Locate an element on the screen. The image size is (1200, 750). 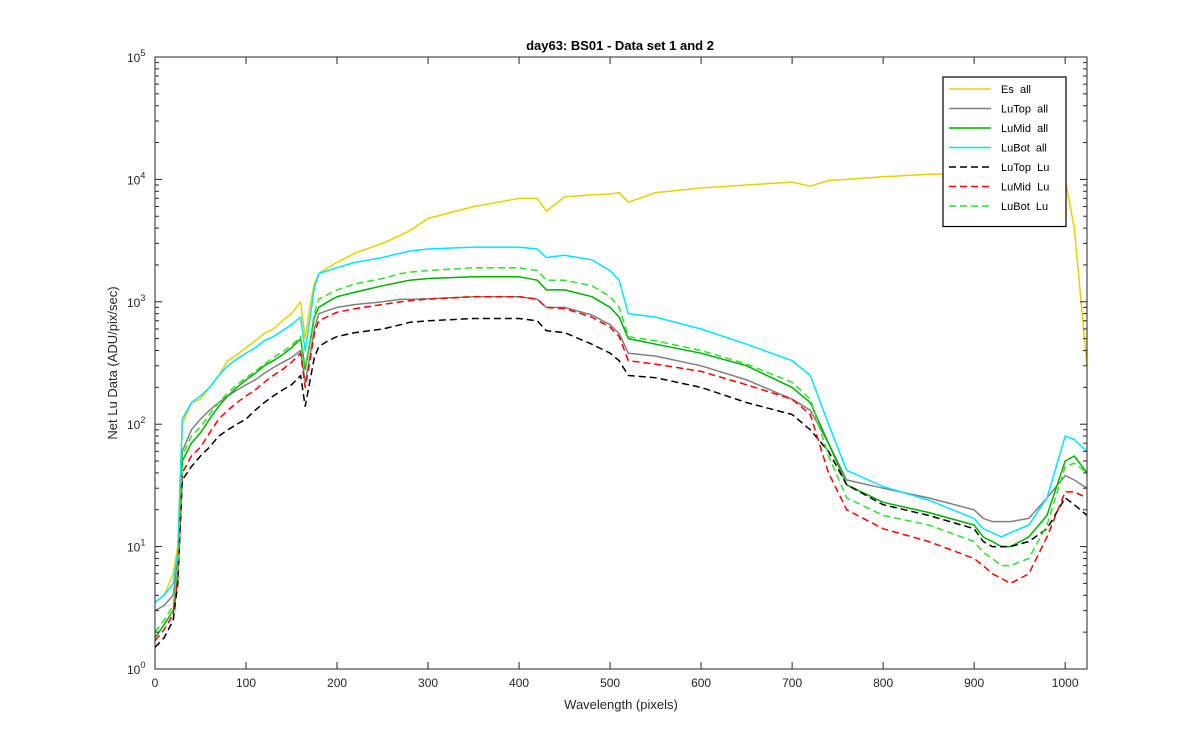
x-tick-label: 200 is located at coordinates (337, 683).